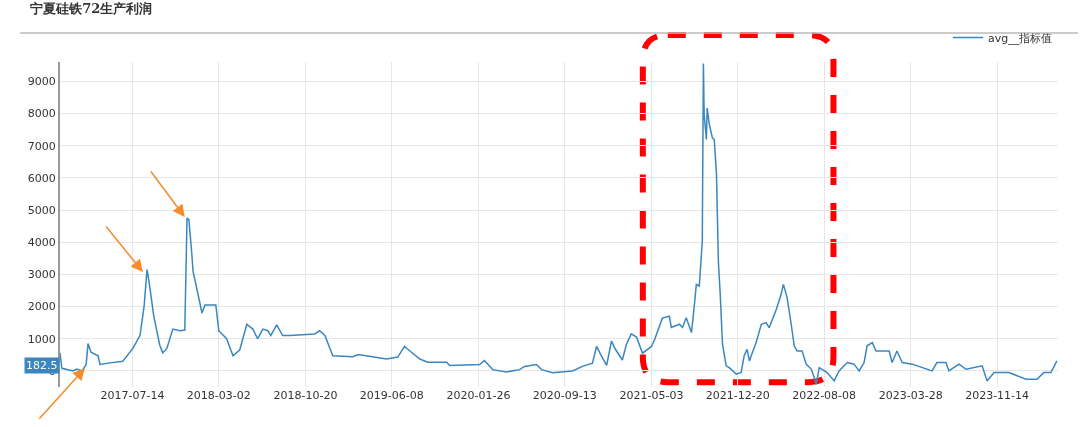  Describe the element at coordinates (41, 339) in the screenshot. I see `y-tick-label: 1000` at that location.